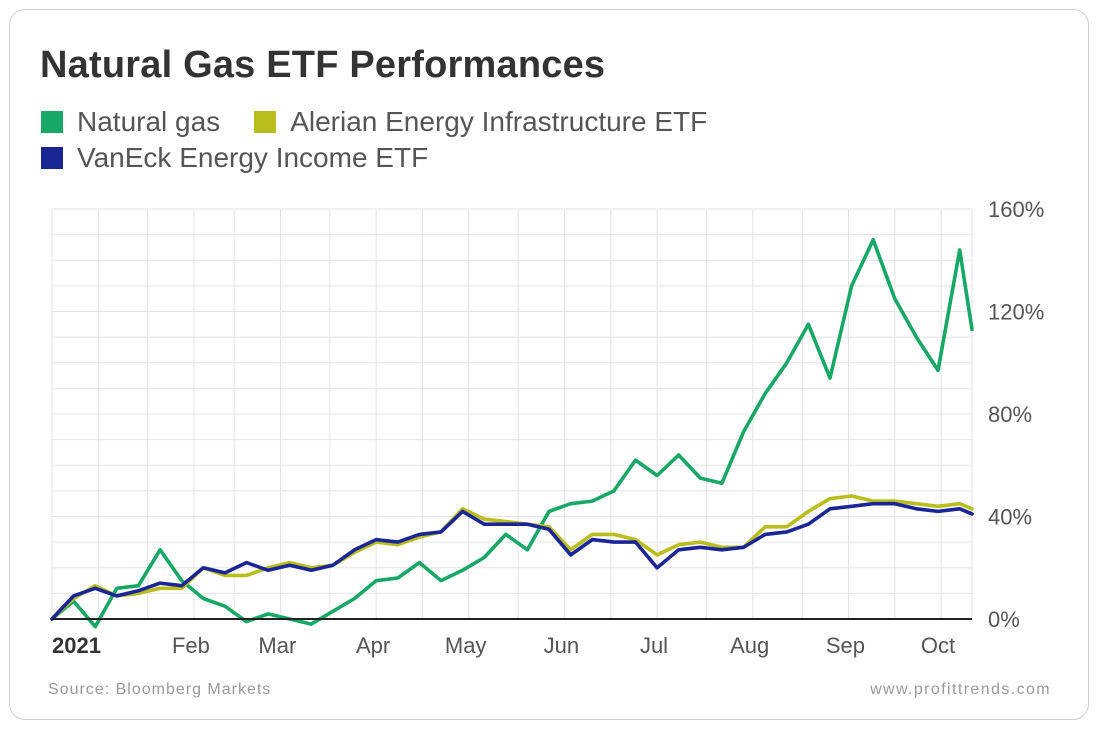  What do you see at coordinates (149, 121) in the screenshot?
I see `legend-label-natural-gas: Natural gas` at bounding box center [149, 121].